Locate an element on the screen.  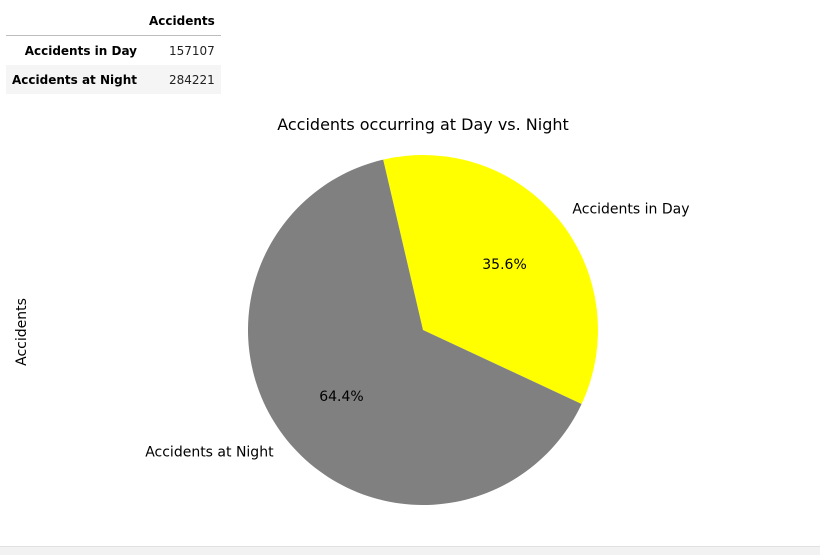
row-label-day: Accidents in Day is located at coordinates (80, 50).